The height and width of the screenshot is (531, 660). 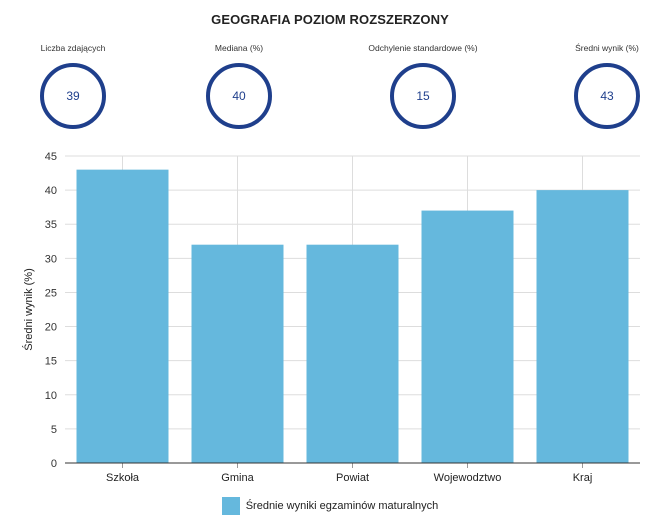 What do you see at coordinates (51, 293) in the screenshot?
I see `y-tick-label: 25` at bounding box center [51, 293].